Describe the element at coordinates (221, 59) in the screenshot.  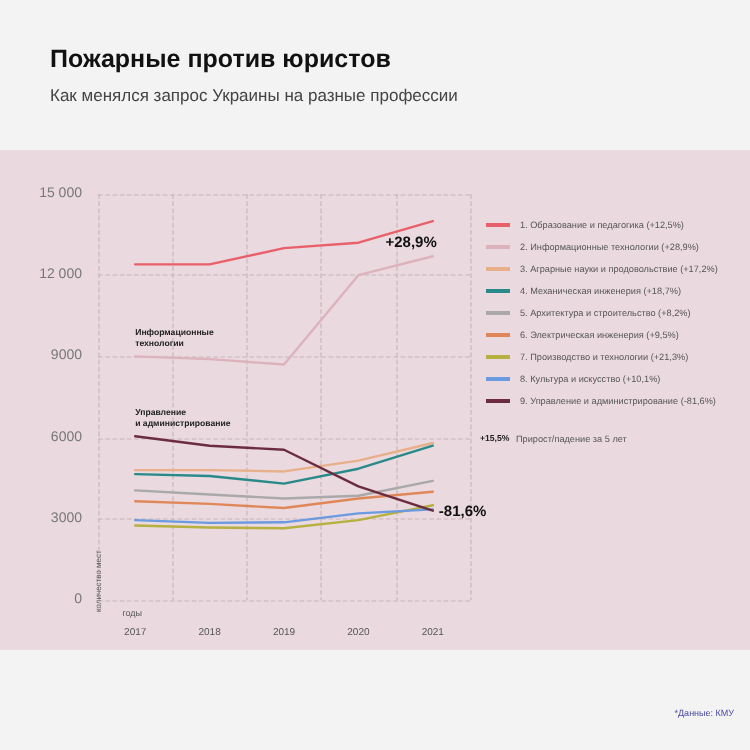
I see `chart-title: Пожарные против юристов` at that location.